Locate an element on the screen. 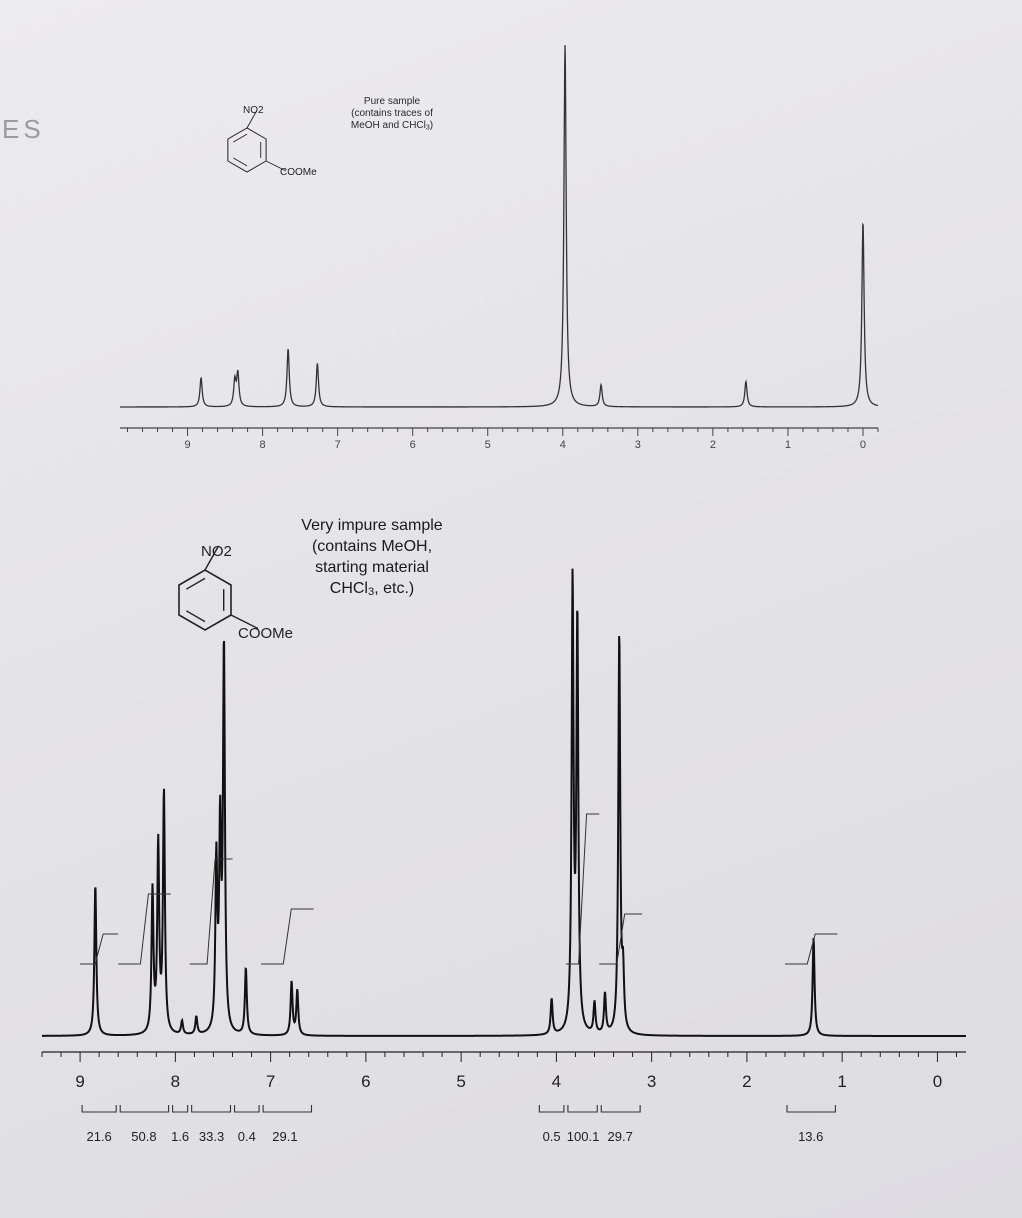 The width and height of the screenshot is (1022, 1218). bottom-annotation-line-4: CHCl3, etc.) is located at coordinates (372, 590).